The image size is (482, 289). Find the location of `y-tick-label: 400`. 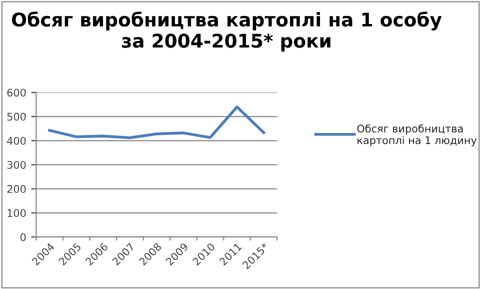

y-tick-label: 400 is located at coordinates (16, 140).